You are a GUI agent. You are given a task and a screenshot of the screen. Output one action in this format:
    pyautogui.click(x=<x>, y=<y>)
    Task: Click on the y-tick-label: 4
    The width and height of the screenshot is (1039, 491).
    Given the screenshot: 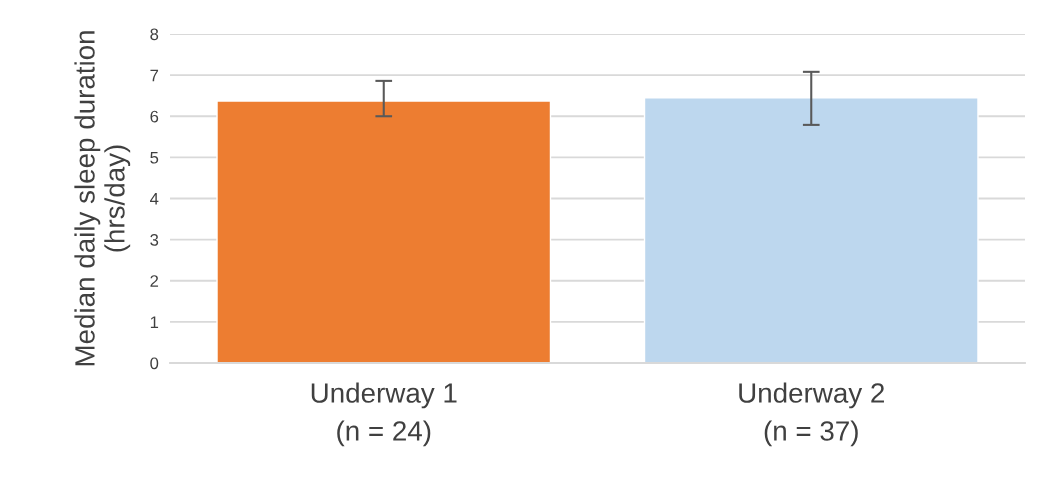 What is the action you would take?
    pyautogui.click(x=154, y=199)
    